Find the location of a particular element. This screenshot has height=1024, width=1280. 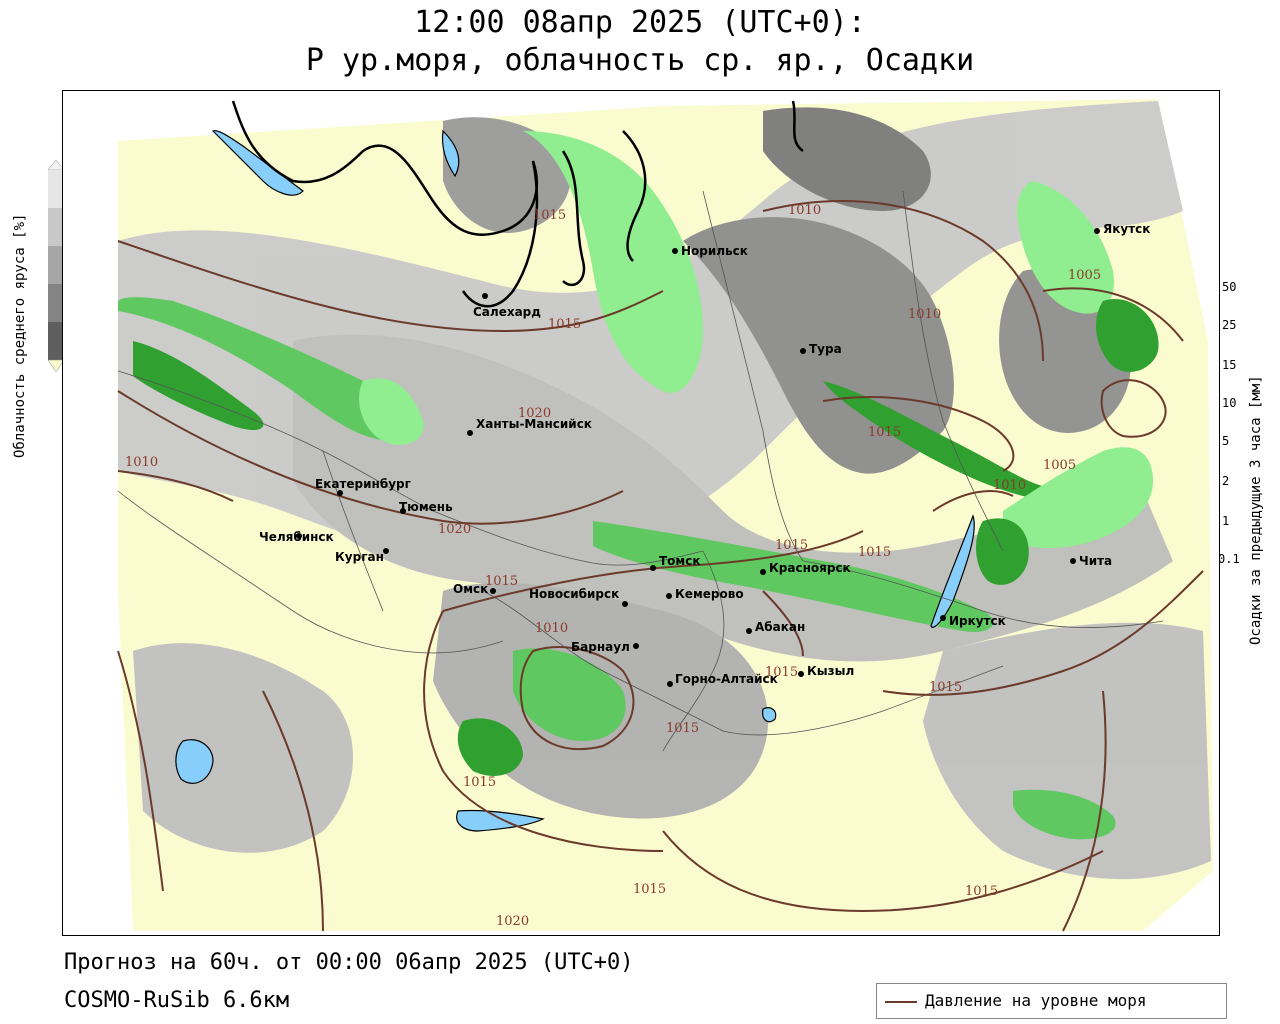

svg-text: Тура is located at coordinates (825, 349).